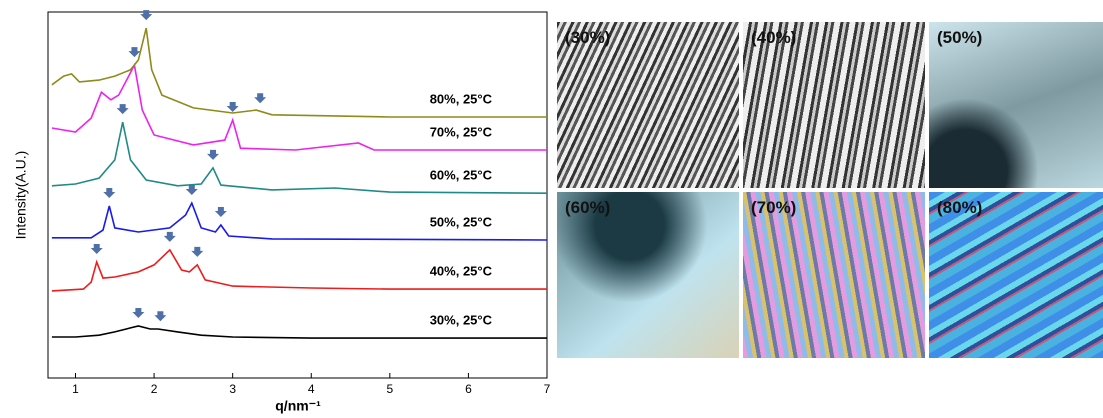 This screenshot has height=418, width=1103. Describe the element at coordinates (461, 320) in the screenshot. I see `series-label: 30%, 25°C` at that location.